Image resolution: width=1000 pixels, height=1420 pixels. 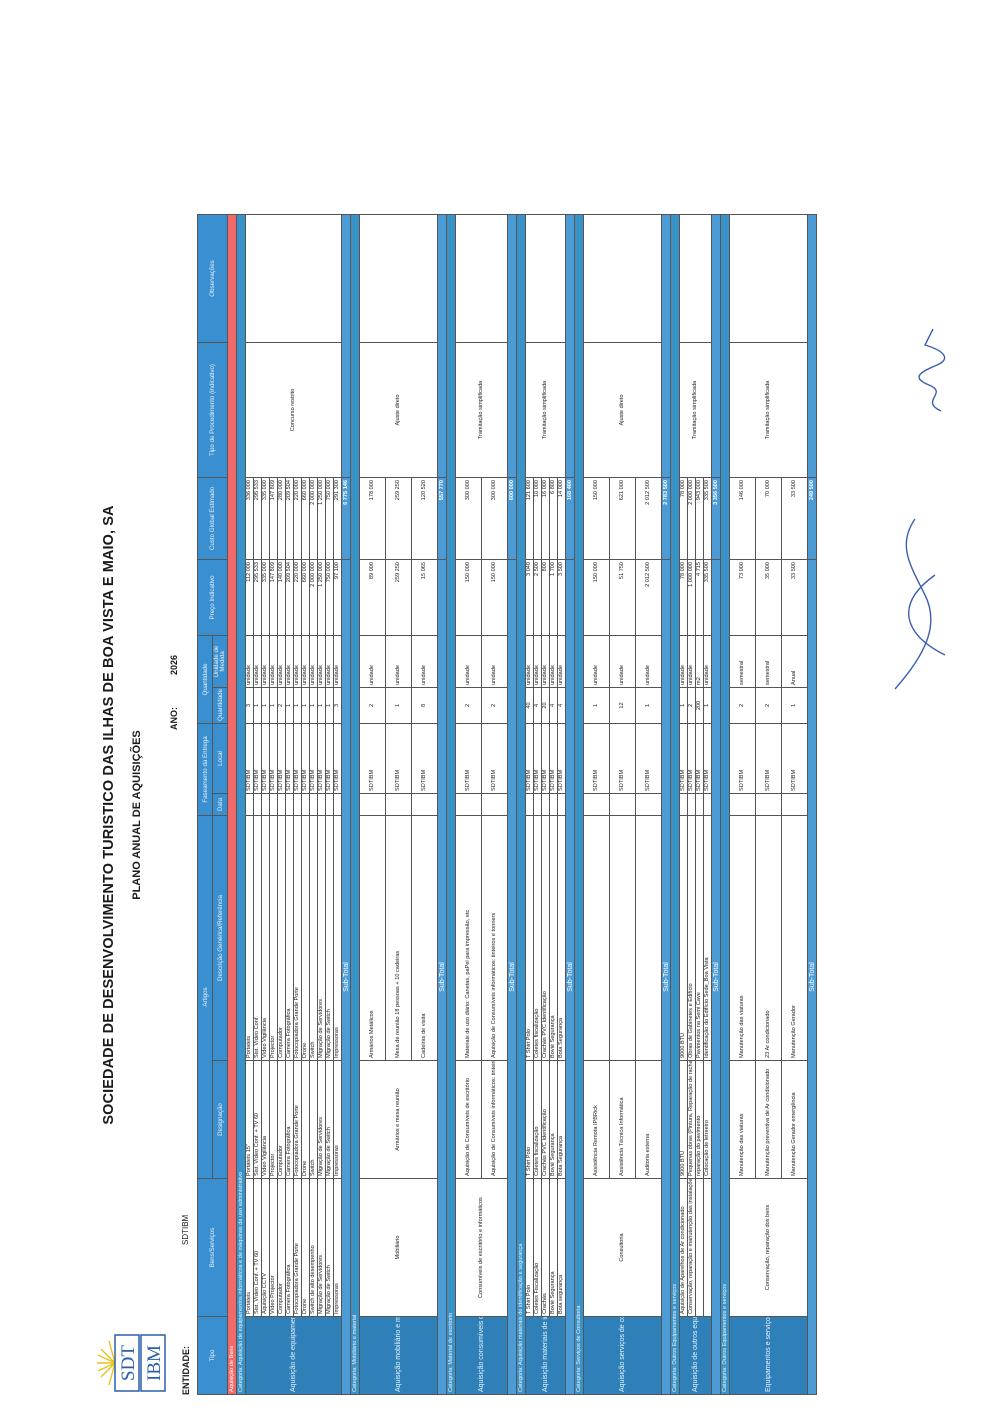 I want to click on preco-cell: 97 100, so click(x=337, y=597).